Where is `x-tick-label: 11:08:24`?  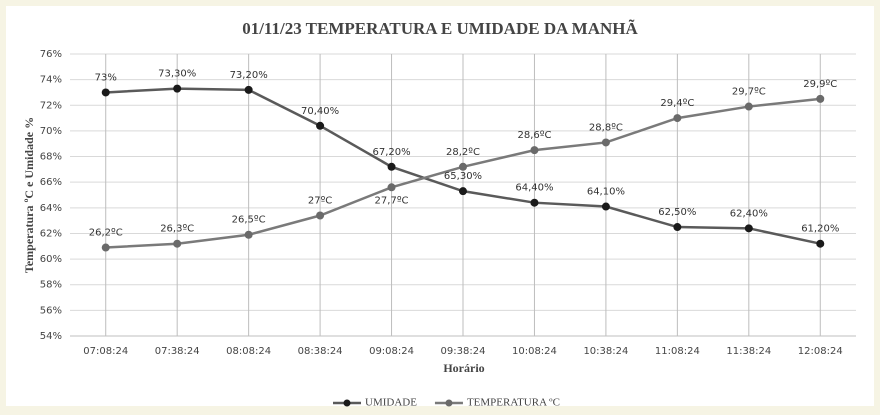 x-tick-label: 11:08:24 is located at coordinates (677, 351).